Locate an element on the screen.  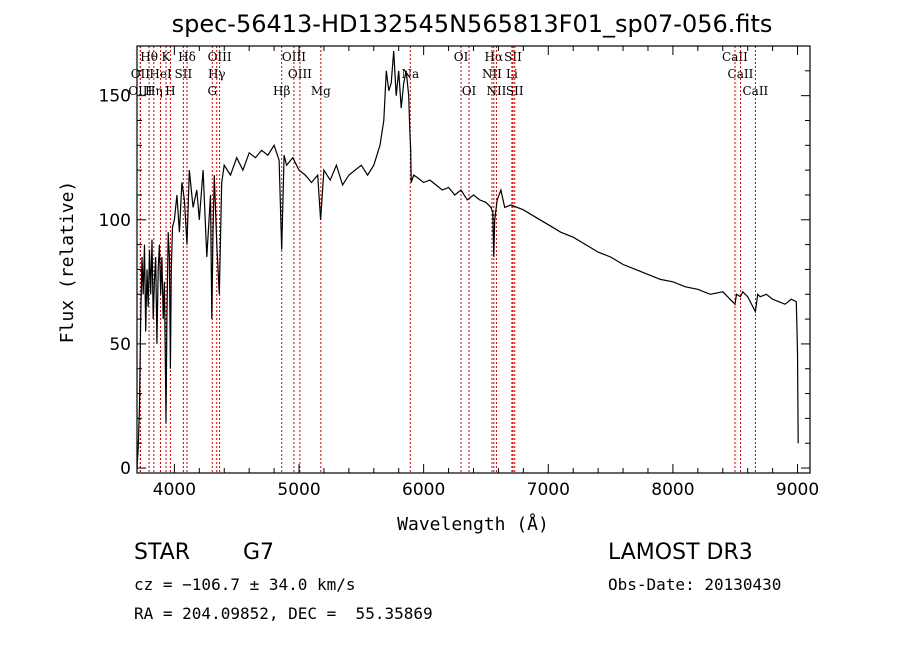
spectral-line-label: G is located at coordinates (212, 91).